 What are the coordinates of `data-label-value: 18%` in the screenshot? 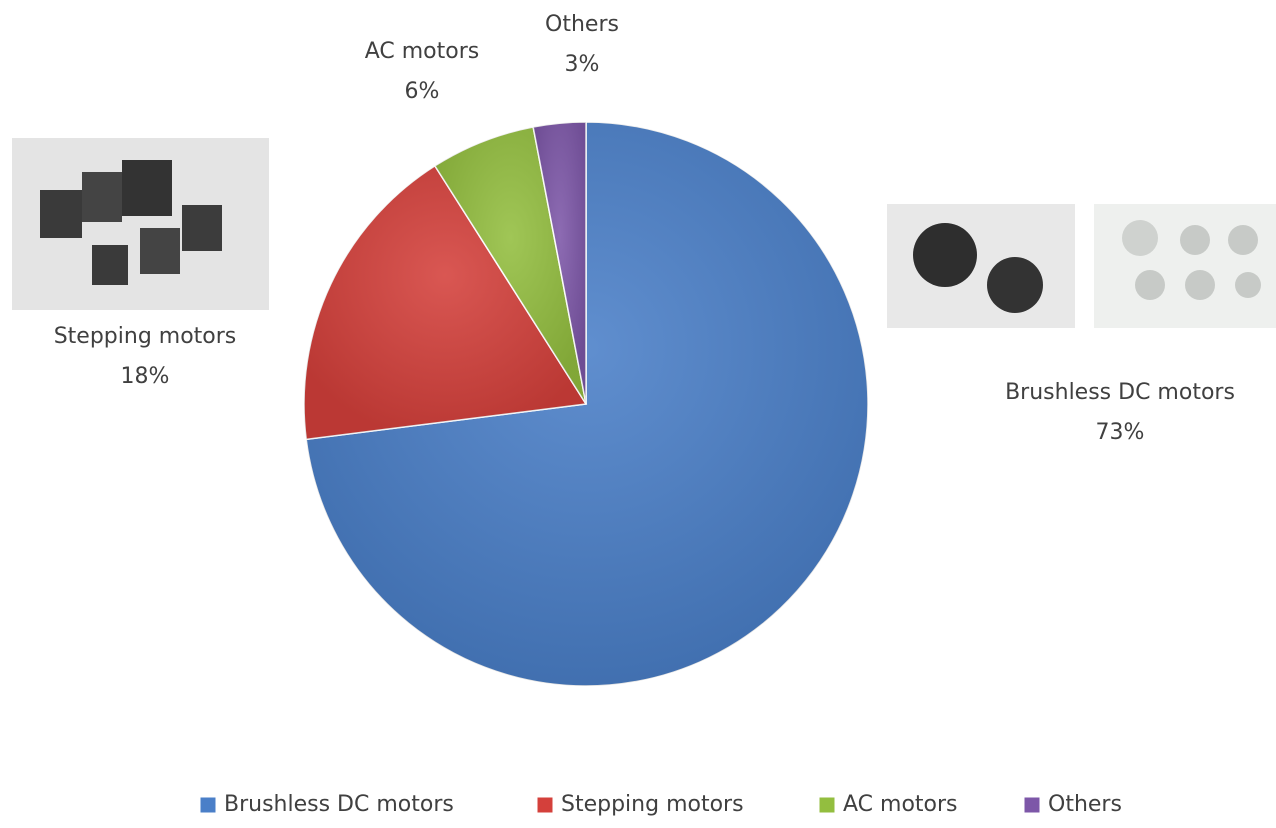 It's located at (145, 376).